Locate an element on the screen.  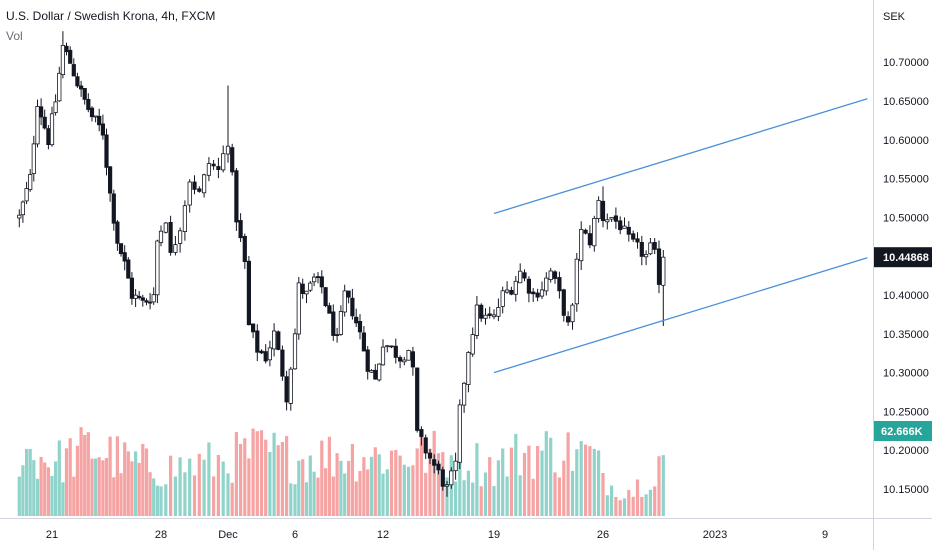
time-axis-panel is located at coordinates (466, 534).